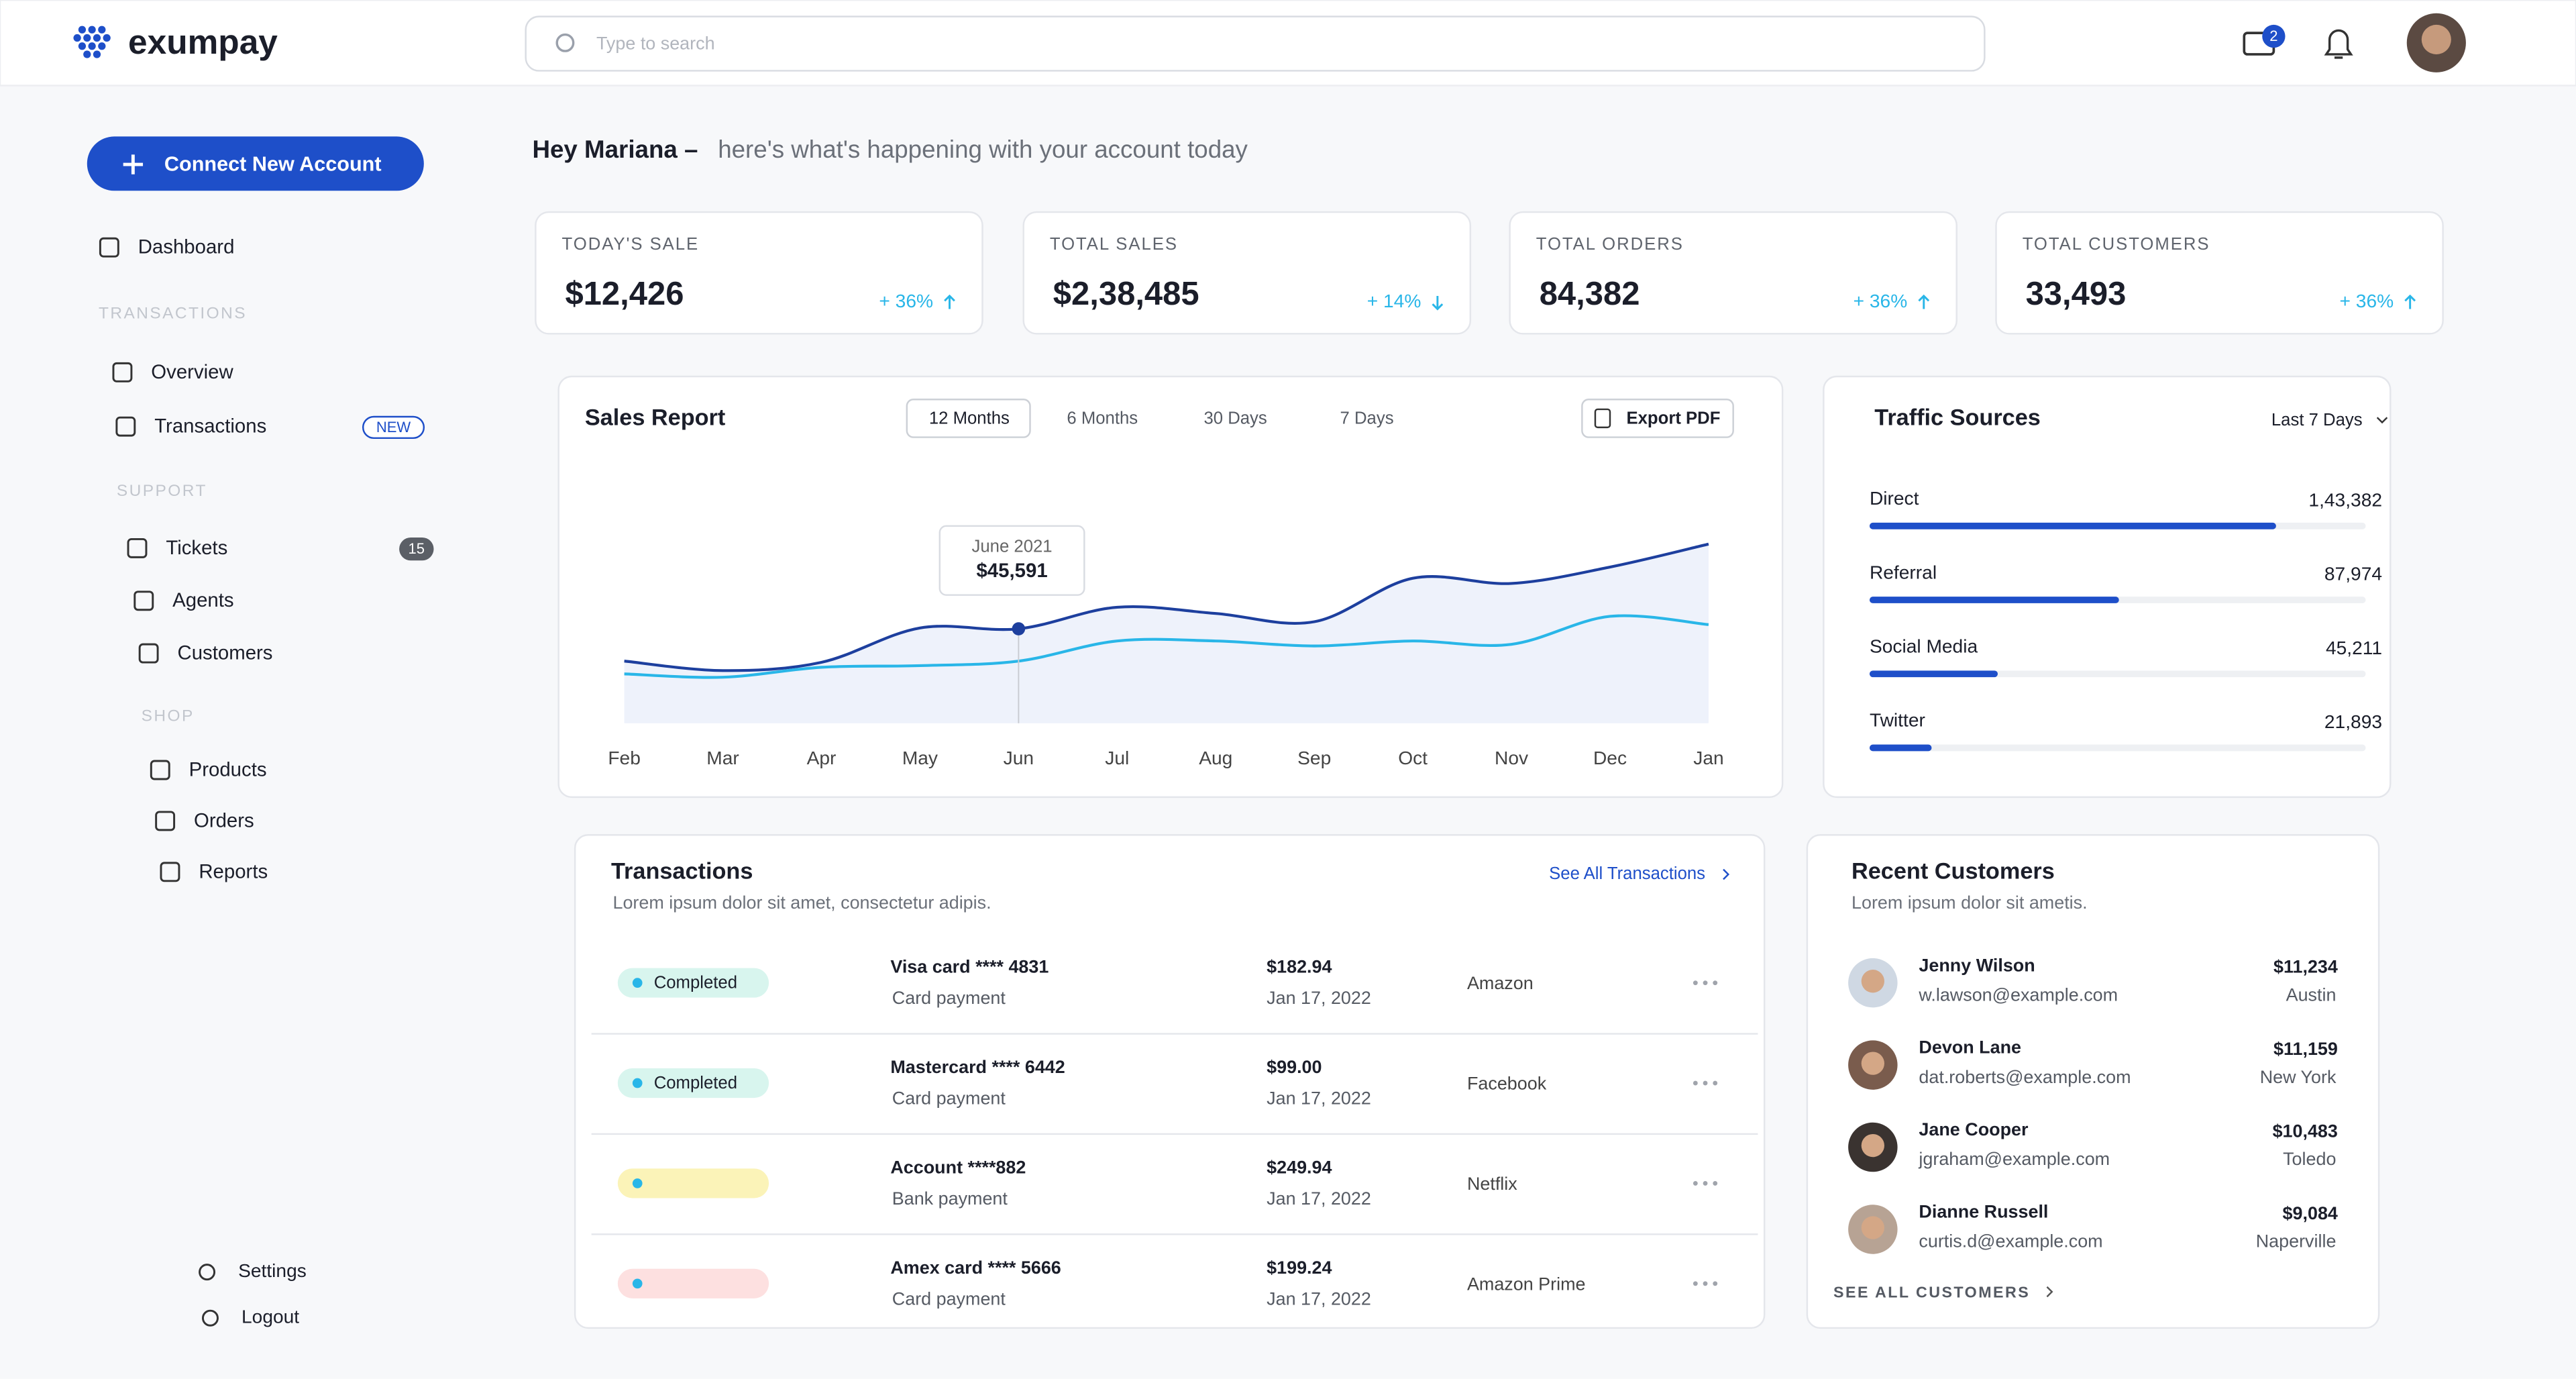  Describe the element at coordinates (920, 758) in the screenshot. I see `x-tick-label: May` at that location.